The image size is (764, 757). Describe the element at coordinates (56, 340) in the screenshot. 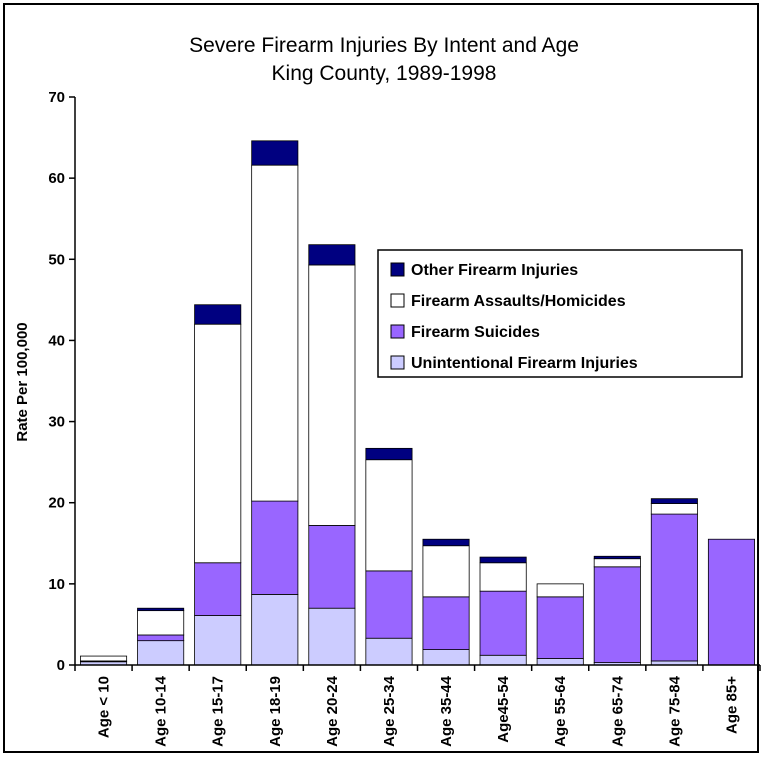

I see `y-tick-label-40: 40` at that location.